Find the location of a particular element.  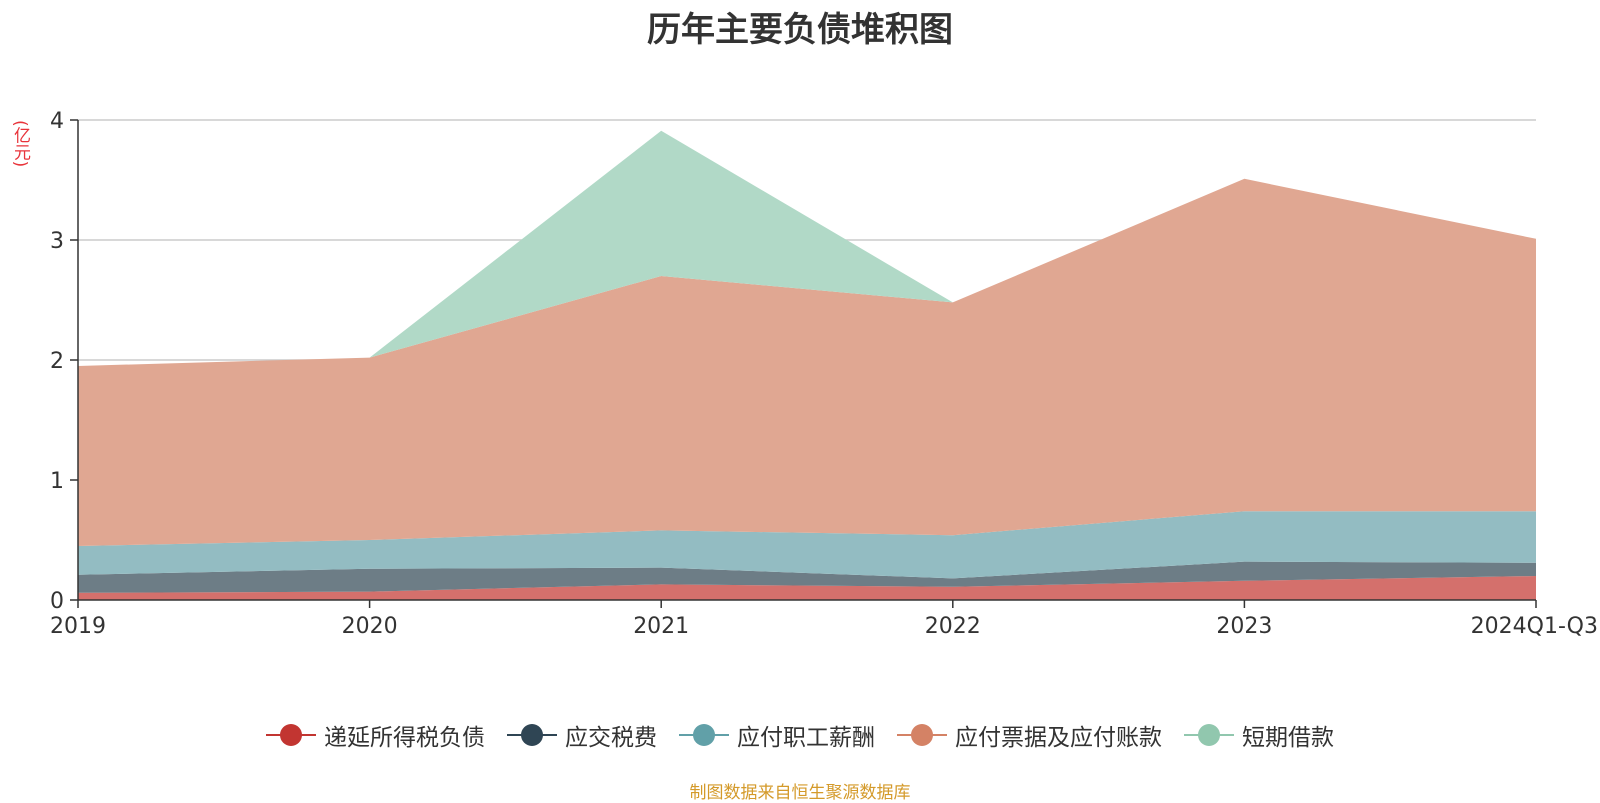

legend-item: 递延所得税负债 is located at coordinates (375, 735).